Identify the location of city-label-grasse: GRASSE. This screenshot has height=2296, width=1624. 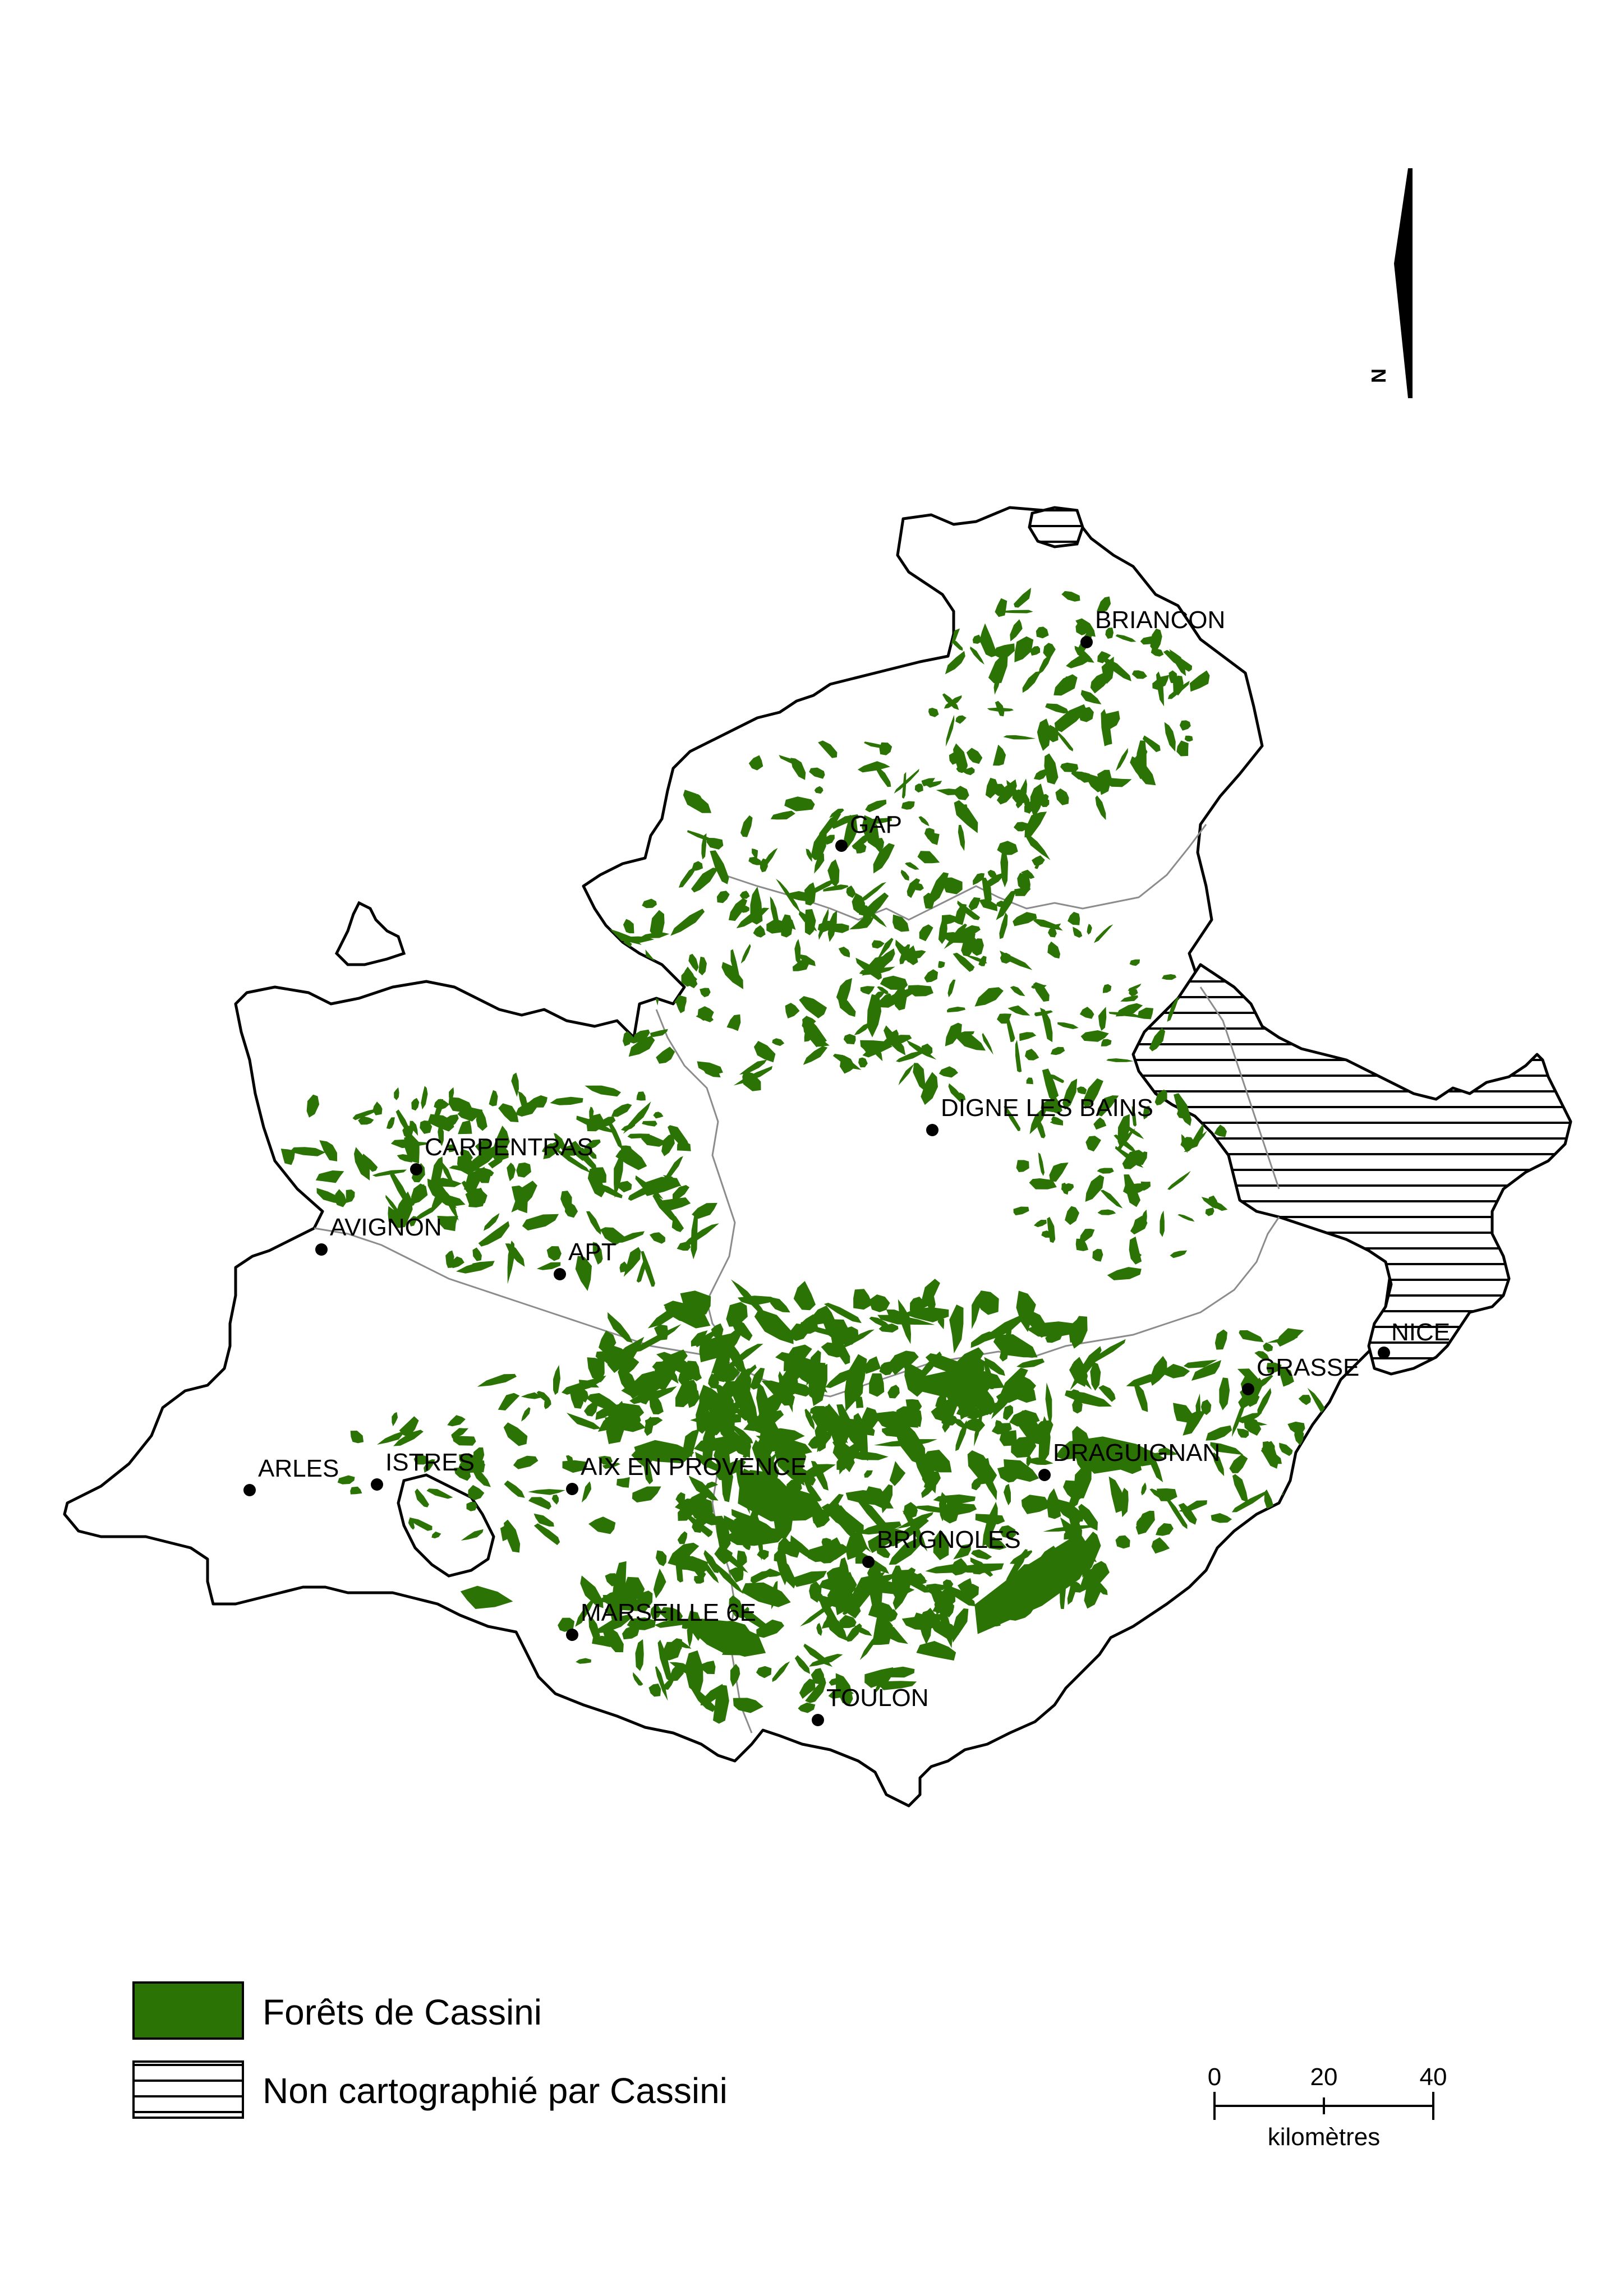
(1308, 1367).